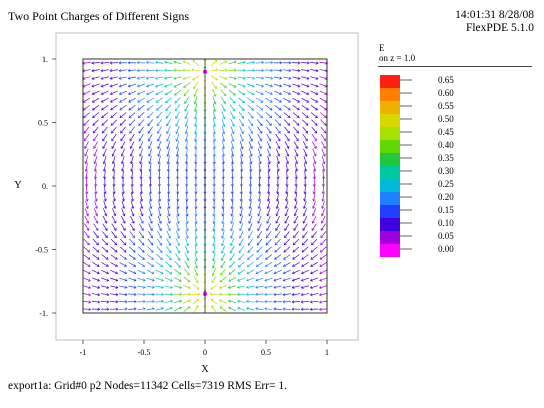  What do you see at coordinates (266, 352) in the screenshot?
I see `x-tick-label: 0.5` at bounding box center [266, 352].